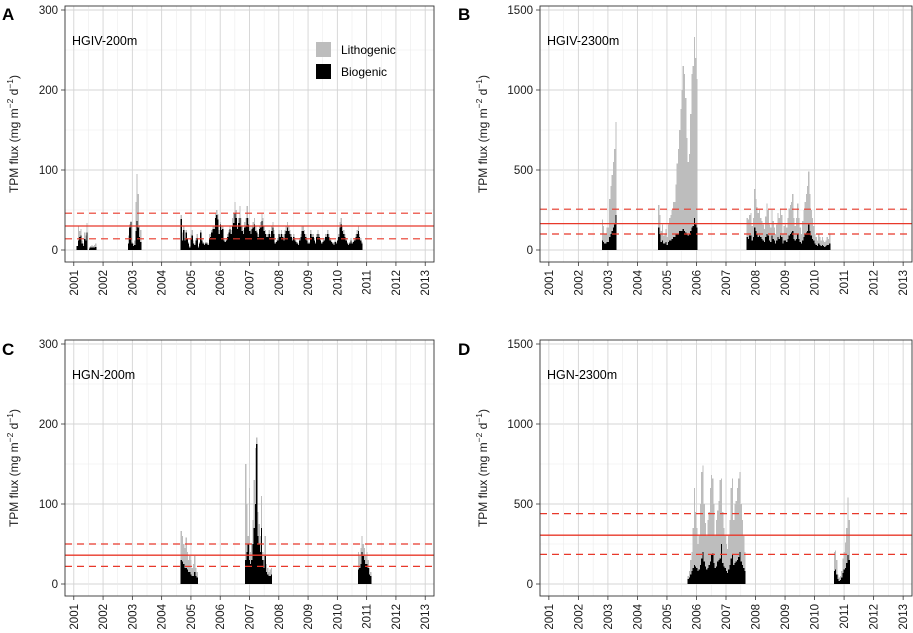 The image size is (913, 633). What do you see at coordinates (8, 349) in the screenshot?
I see `panel-C-letter: C` at bounding box center [8, 349].